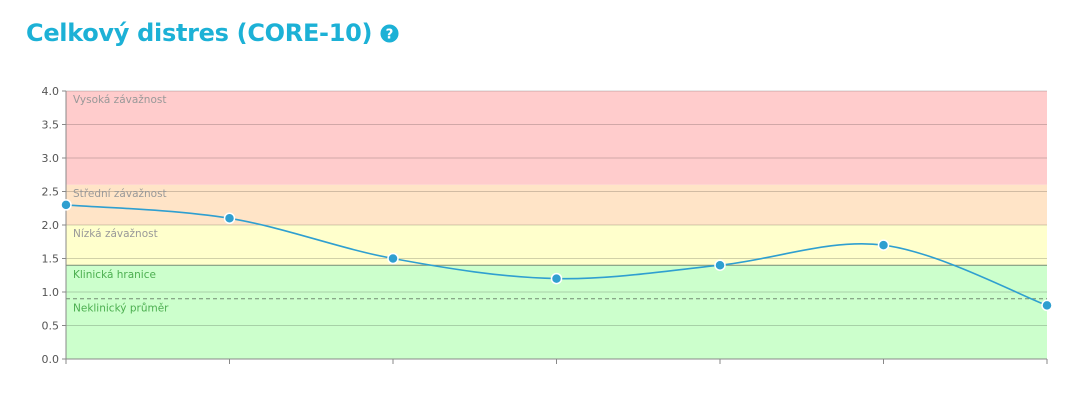 The image size is (1085, 414). I want to click on y-tick-label: 3.0, so click(51, 158).